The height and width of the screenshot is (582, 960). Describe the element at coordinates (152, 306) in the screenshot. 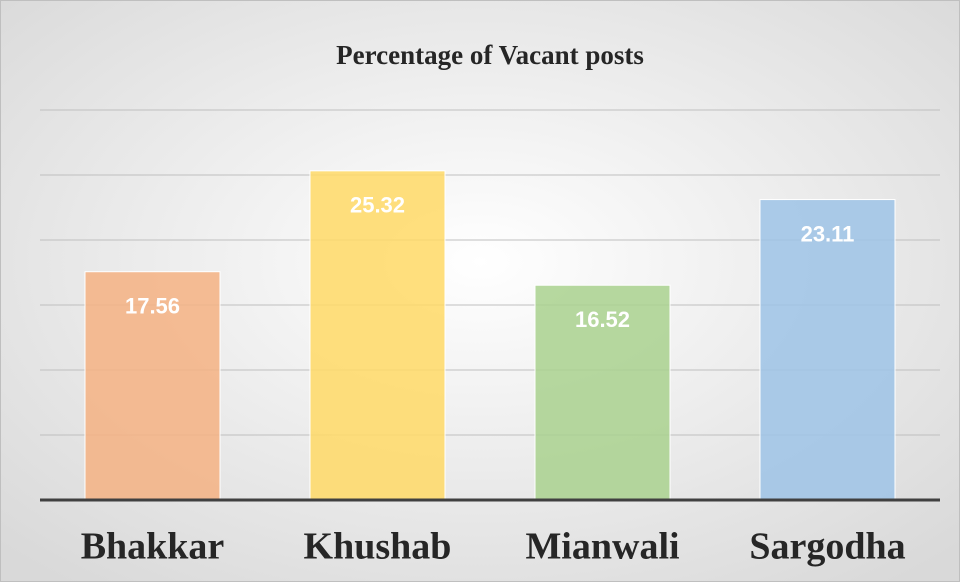

I see `data-label: 17.56` at that location.